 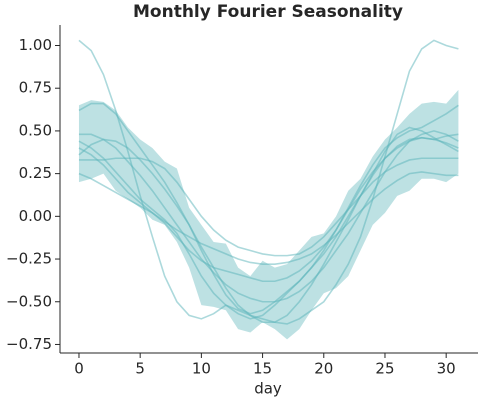 What do you see at coordinates (201, 369) in the screenshot?
I see `x-tick-label: 10` at bounding box center [201, 369].